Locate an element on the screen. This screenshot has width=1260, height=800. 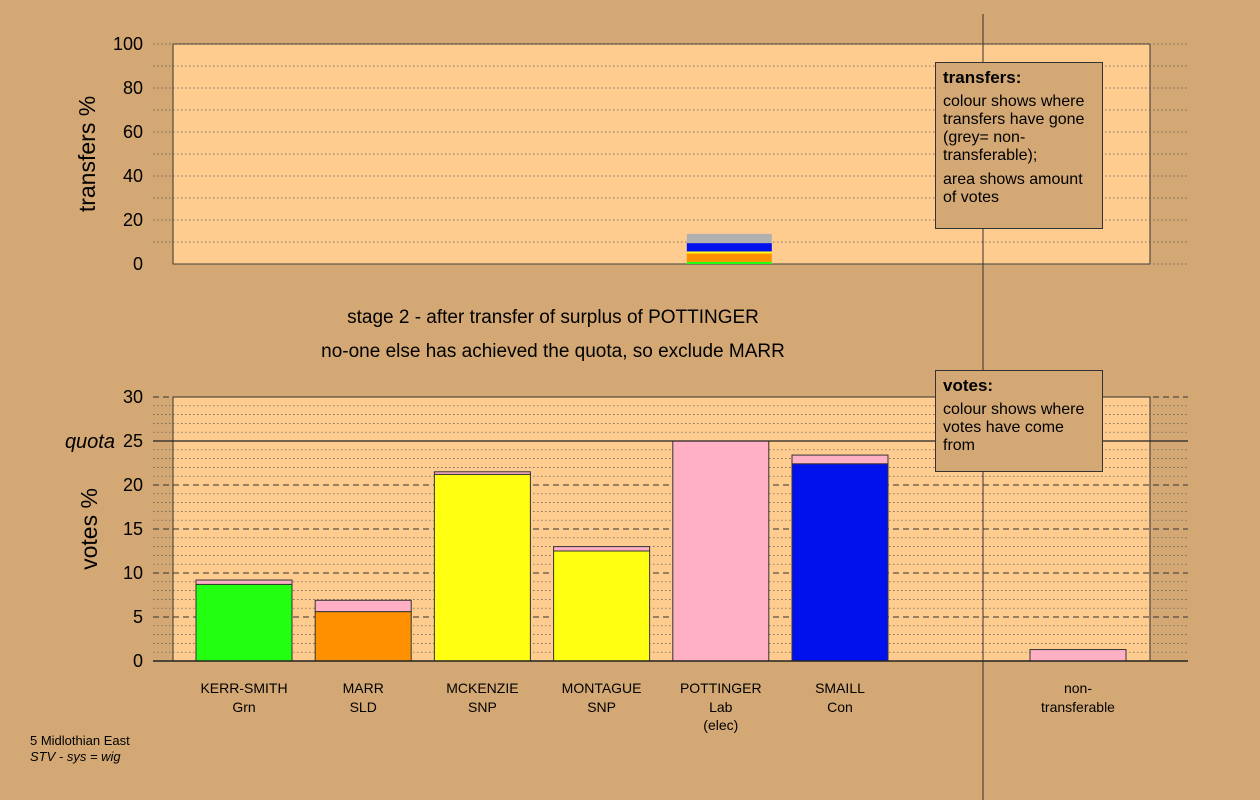
votes-legend-title: votes: is located at coordinates (968, 385).